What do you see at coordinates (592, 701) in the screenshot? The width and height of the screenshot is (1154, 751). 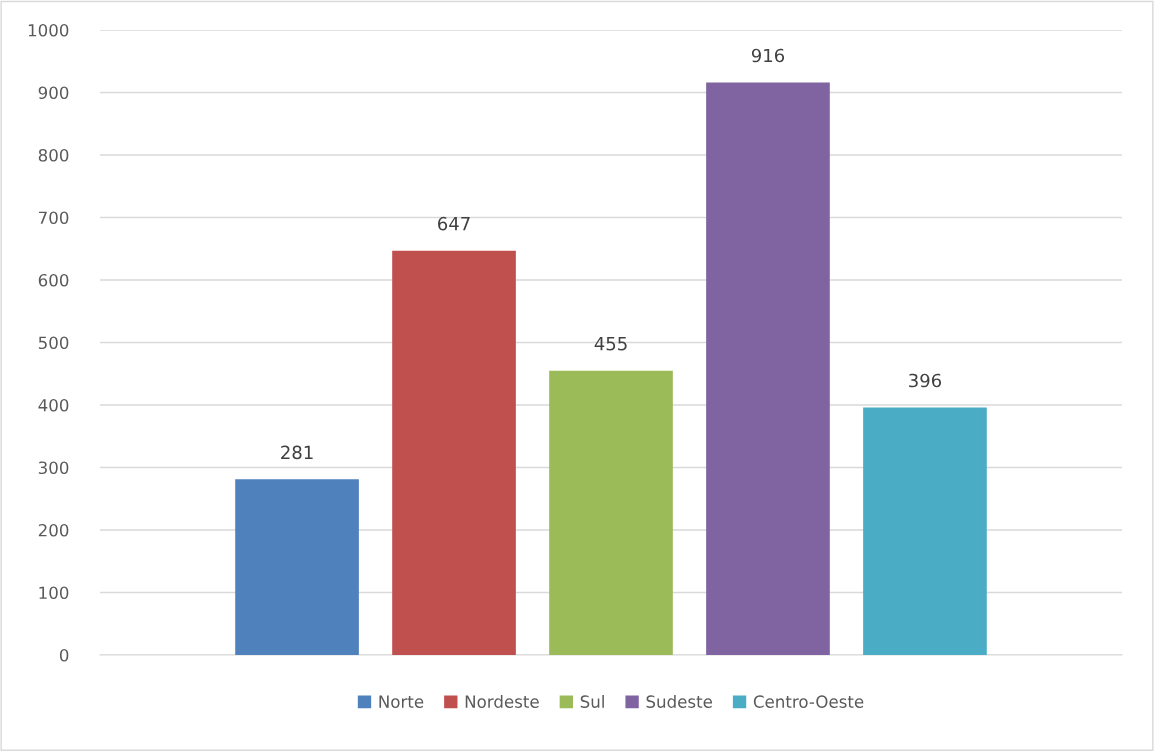 I see `legend-label: Sul` at bounding box center [592, 701].